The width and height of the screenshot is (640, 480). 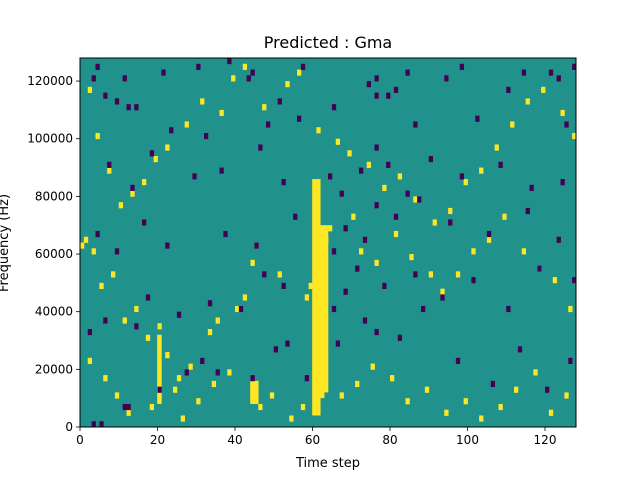 What do you see at coordinates (312, 440) in the screenshot?
I see `x-tick-label: 60` at bounding box center [312, 440].